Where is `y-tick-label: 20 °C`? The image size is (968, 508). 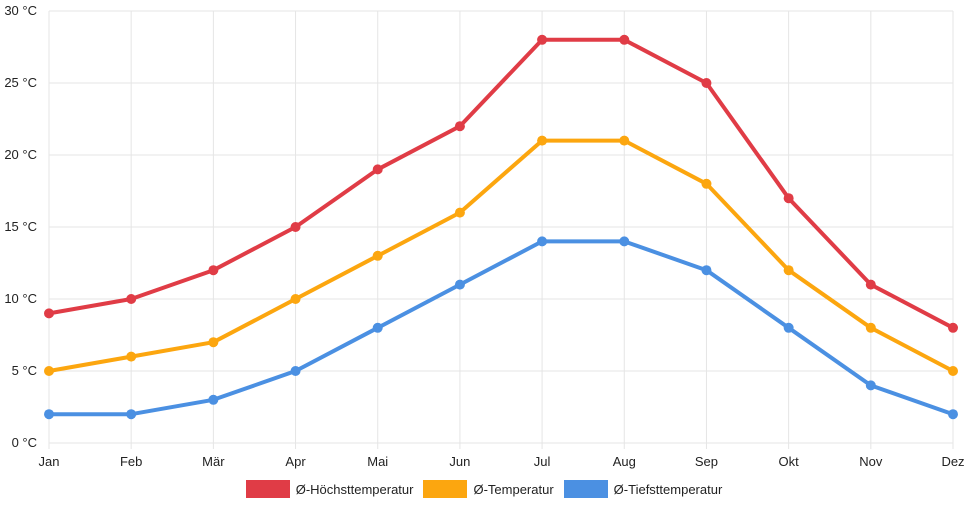
y-tick-label: 20 °C is located at coordinates (20, 154).